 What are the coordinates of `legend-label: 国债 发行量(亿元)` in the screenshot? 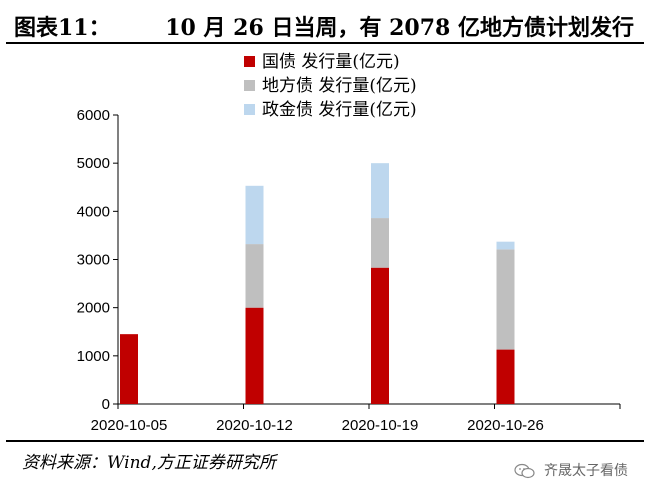 It's located at (331, 62).